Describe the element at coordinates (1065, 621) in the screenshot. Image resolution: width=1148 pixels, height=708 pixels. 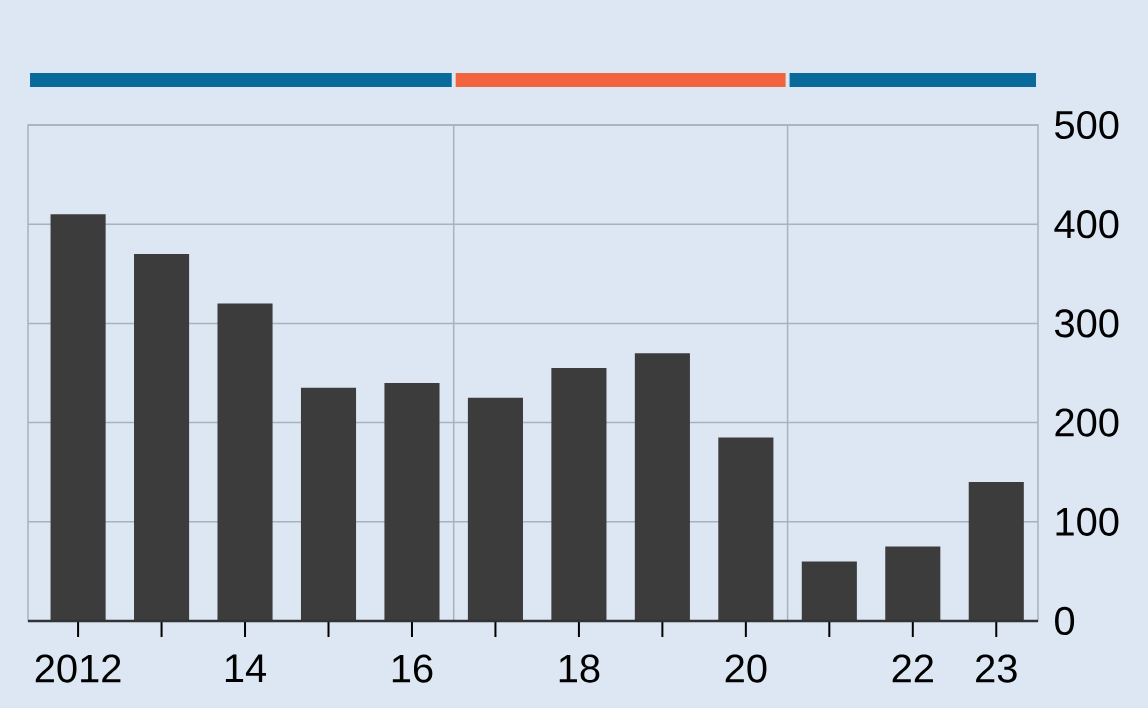
I see `y-tick-label: 0` at that location.